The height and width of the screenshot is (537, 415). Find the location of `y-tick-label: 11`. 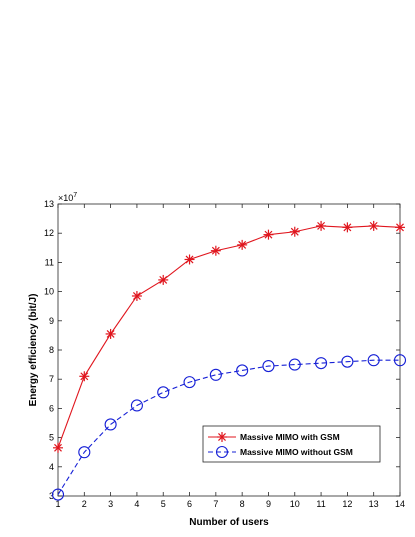

y-tick-label: 11 is located at coordinates (49, 262).